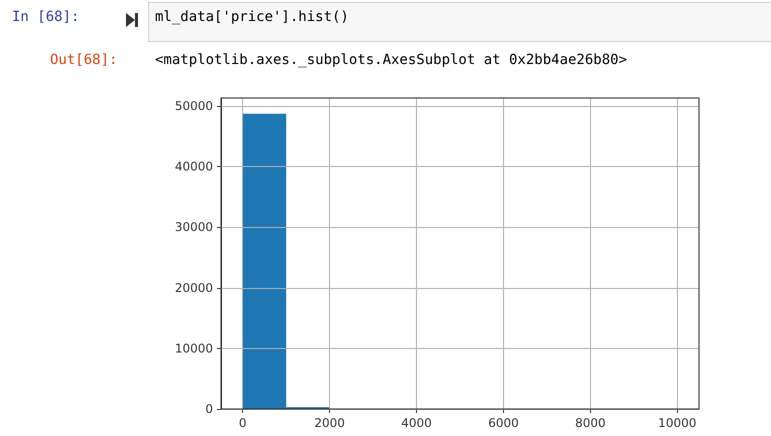 This screenshot has height=436, width=771. I want to click on x-tick-label: 4000, so click(416, 423).